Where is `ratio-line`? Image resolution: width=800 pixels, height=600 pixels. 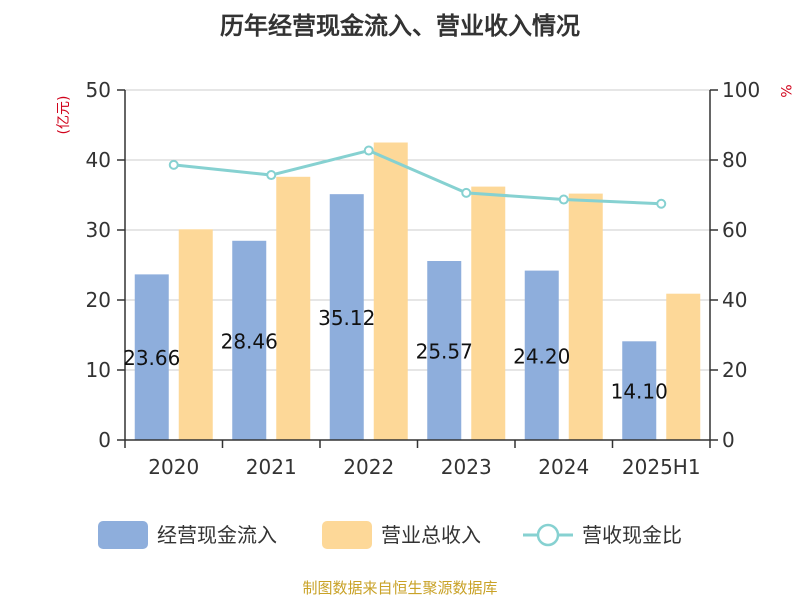 ratio-line is located at coordinates (417, 177).